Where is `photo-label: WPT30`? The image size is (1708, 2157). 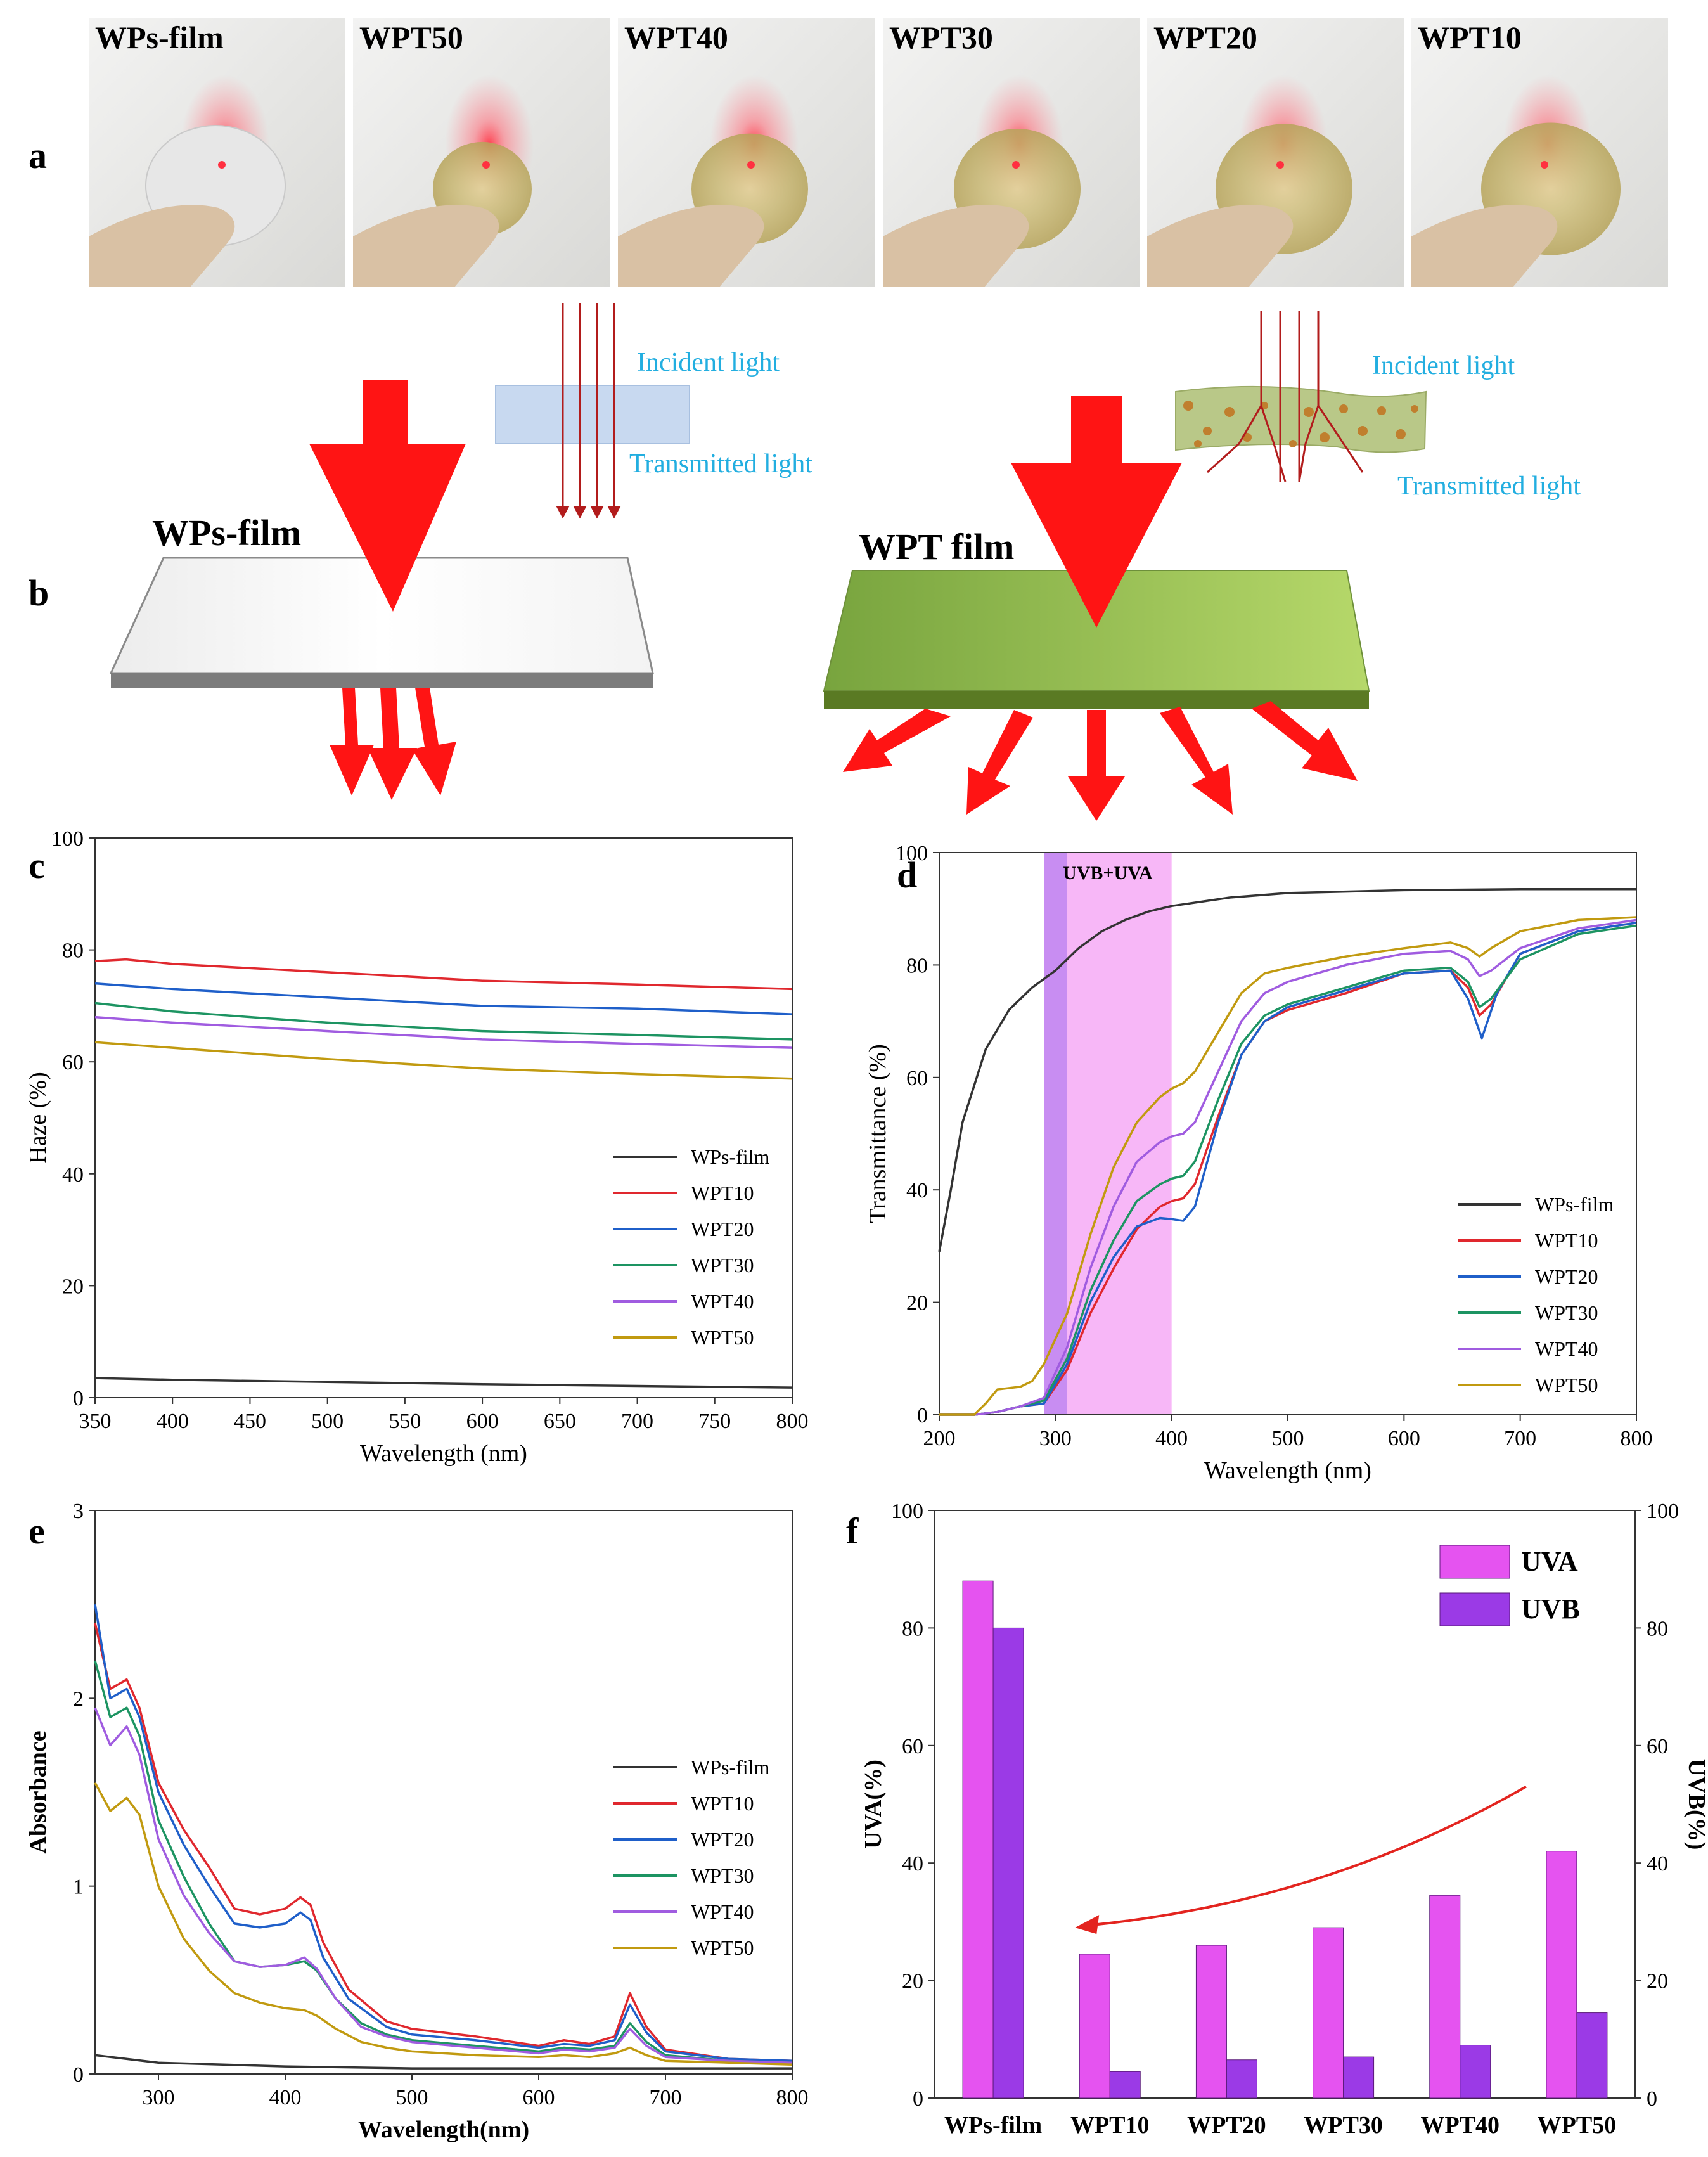 photo-label: WPT30 is located at coordinates (941, 37).